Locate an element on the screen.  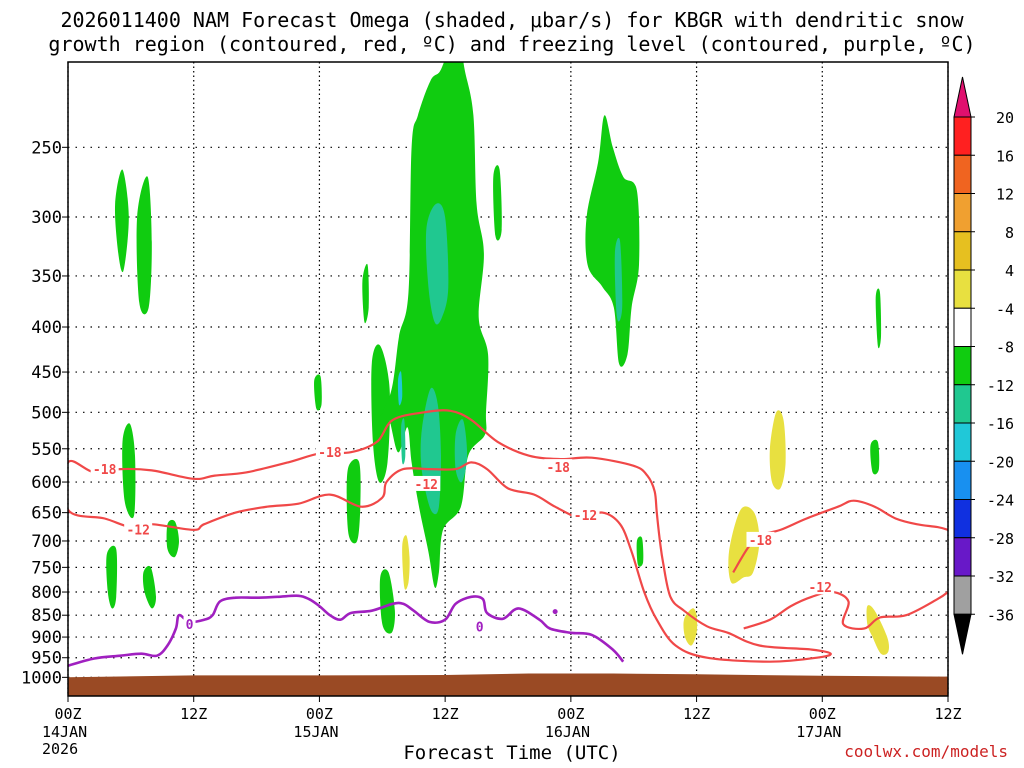
ytick-label-1000: 1000 is located at coordinates (41, 678).